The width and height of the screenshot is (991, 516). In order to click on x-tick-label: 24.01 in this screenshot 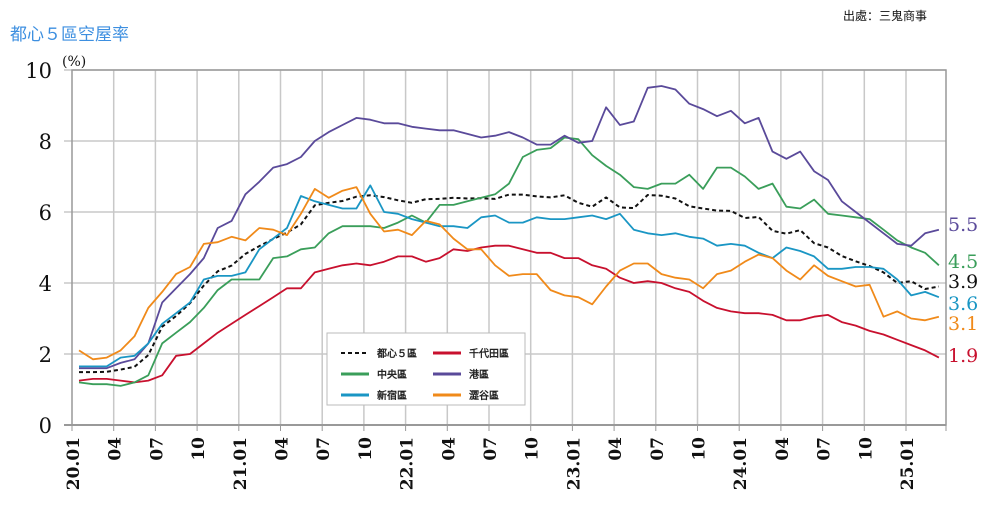, I will do `click(741, 463)`.